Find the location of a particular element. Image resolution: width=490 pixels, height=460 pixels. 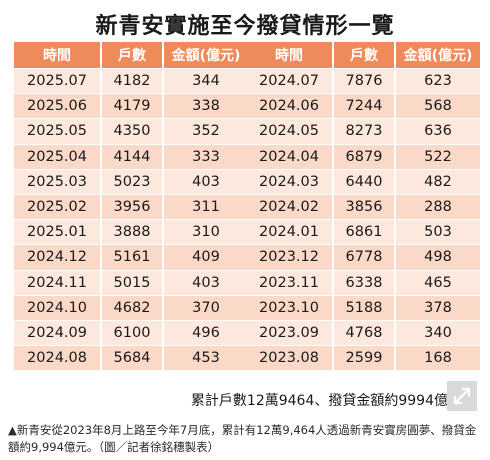

cell-amount: 409 is located at coordinates (206, 257).